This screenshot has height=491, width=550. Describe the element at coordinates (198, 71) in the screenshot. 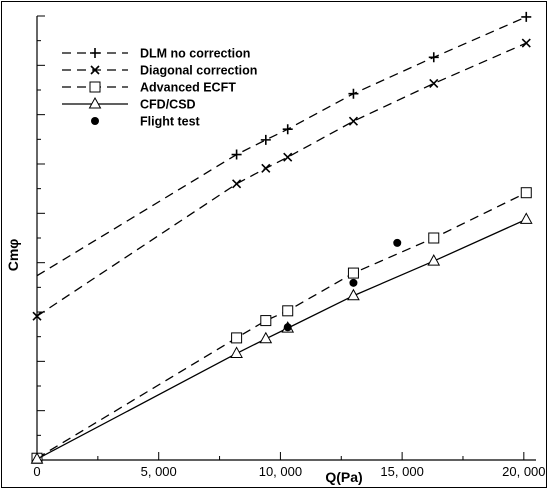

I see `legend-label: Diagonal correction` at that location.